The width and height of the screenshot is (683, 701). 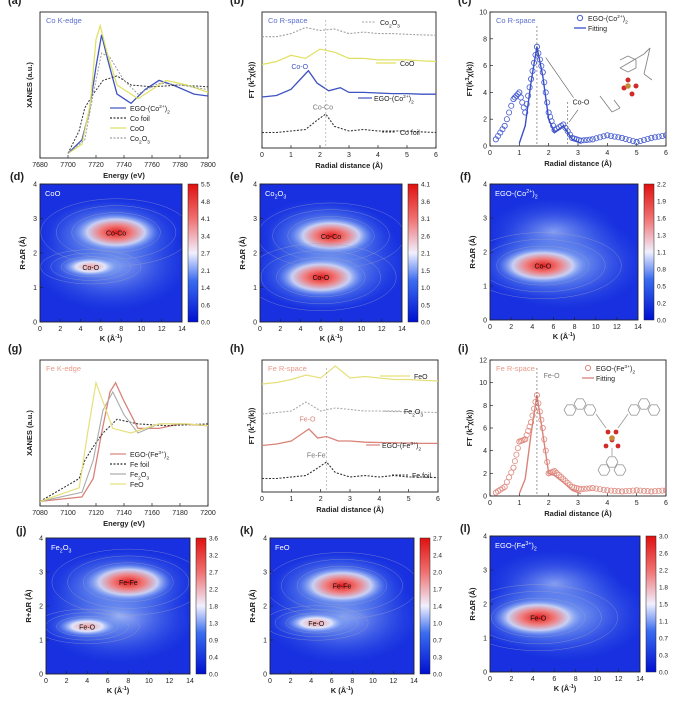 What do you see at coordinates (409, 499) in the screenshot?
I see `x-tick-label: 5` at bounding box center [409, 499].